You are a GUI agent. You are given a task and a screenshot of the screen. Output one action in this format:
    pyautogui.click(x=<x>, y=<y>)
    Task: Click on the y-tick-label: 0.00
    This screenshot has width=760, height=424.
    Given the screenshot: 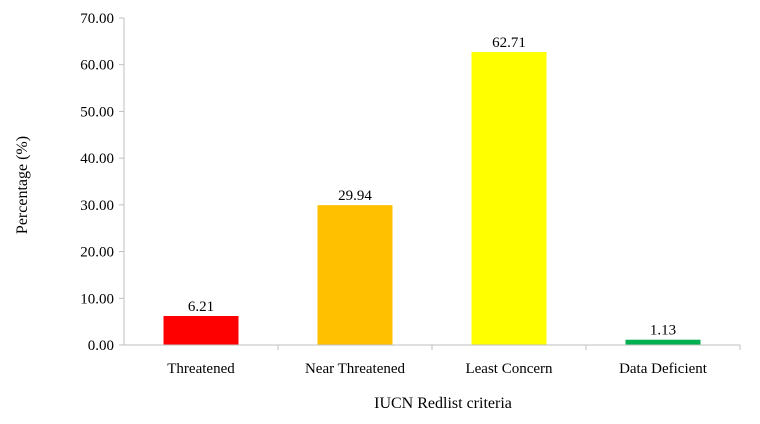 What is the action you would take?
    pyautogui.click(x=101, y=346)
    